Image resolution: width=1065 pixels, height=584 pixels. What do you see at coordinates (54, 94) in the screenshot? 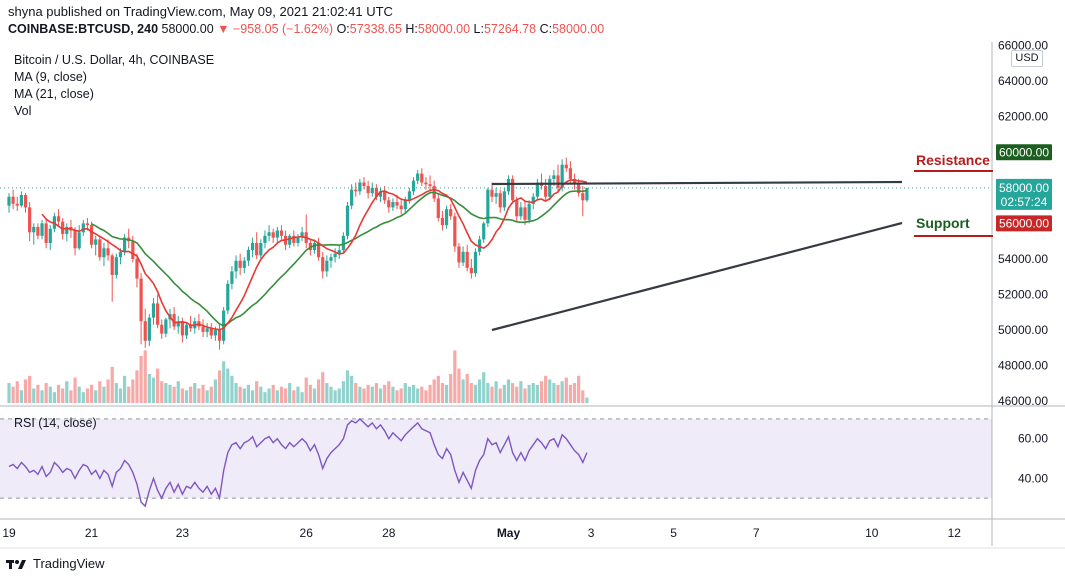
I see `legend-ma21: MA (21, close)` at bounding box center [54, 94].